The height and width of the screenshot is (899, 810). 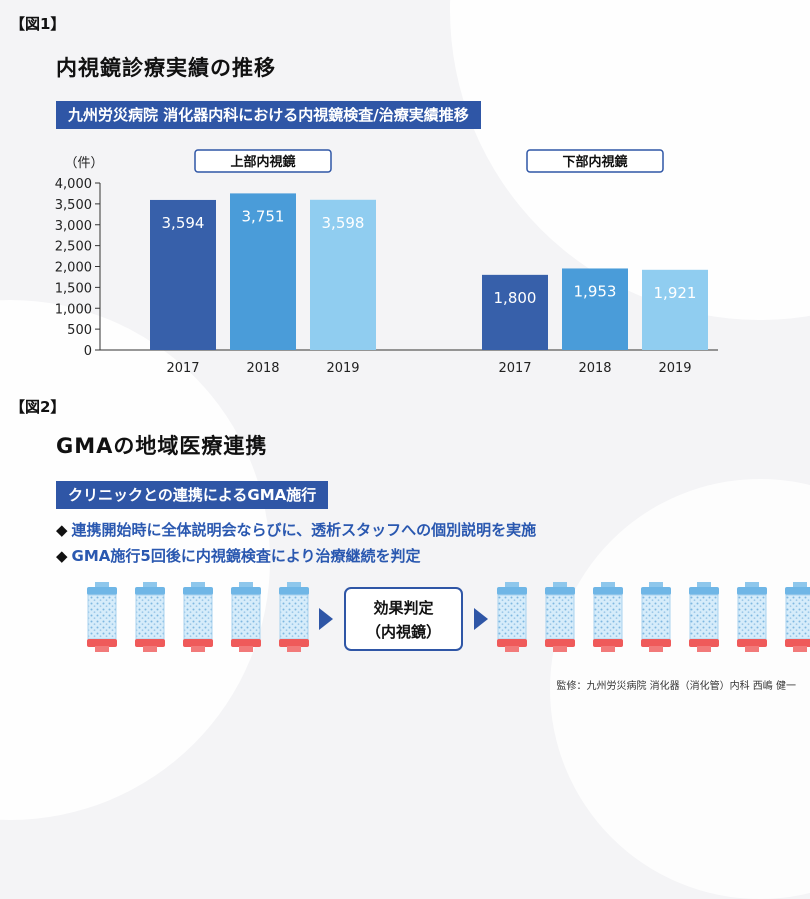 I want to click on y-tick-label: 1,000, so click(x=73, y=309).